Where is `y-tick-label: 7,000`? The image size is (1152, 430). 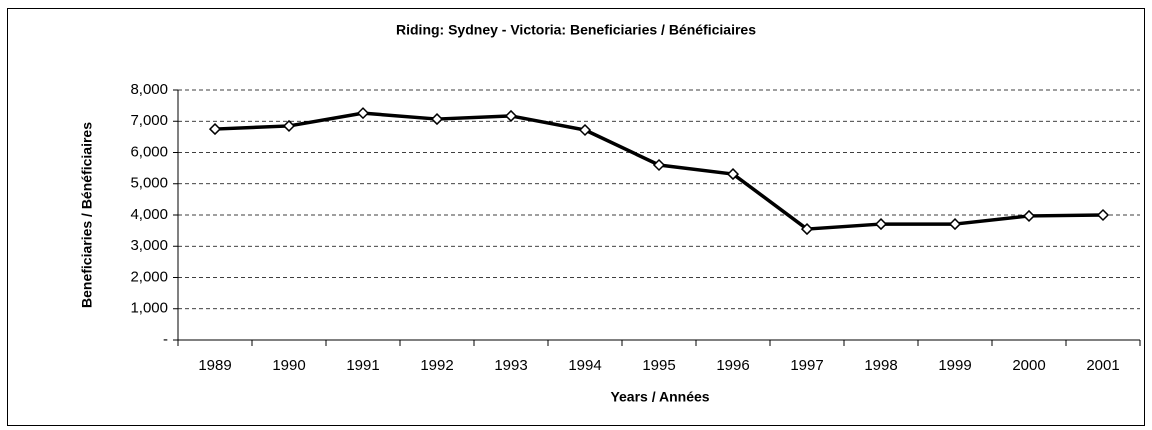
y-tick-label: 7,000 is located at coordinates (149, 120).